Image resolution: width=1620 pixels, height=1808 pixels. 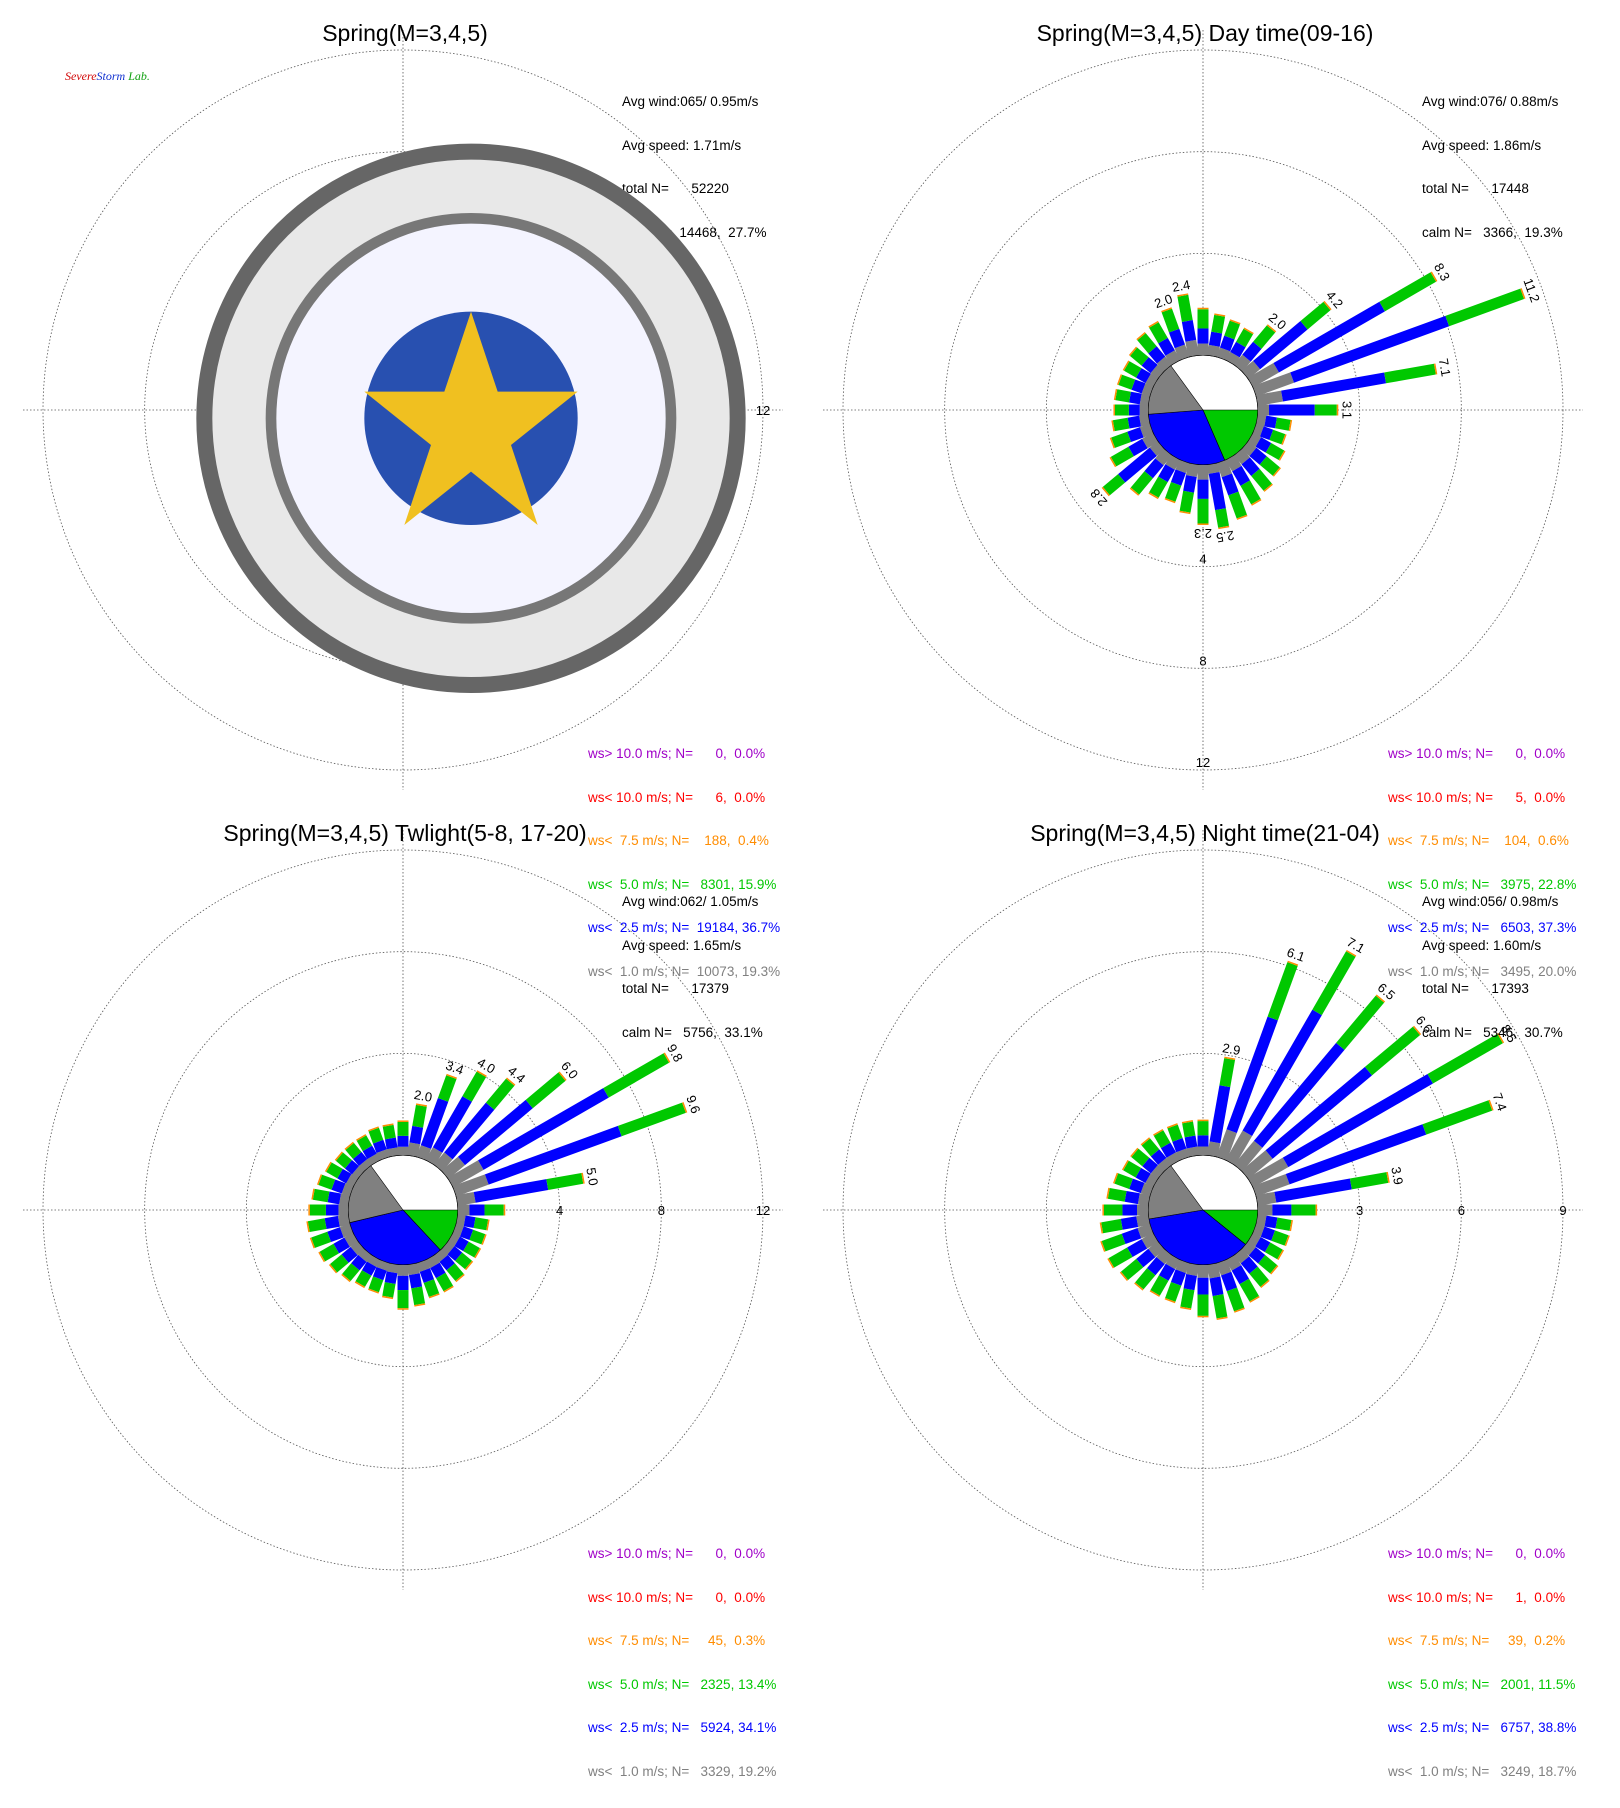 What do you see at coordinates (137, 76) in the screenshot?
I see `logo-text-lab: Lab.` at bounding box center [137, 76].